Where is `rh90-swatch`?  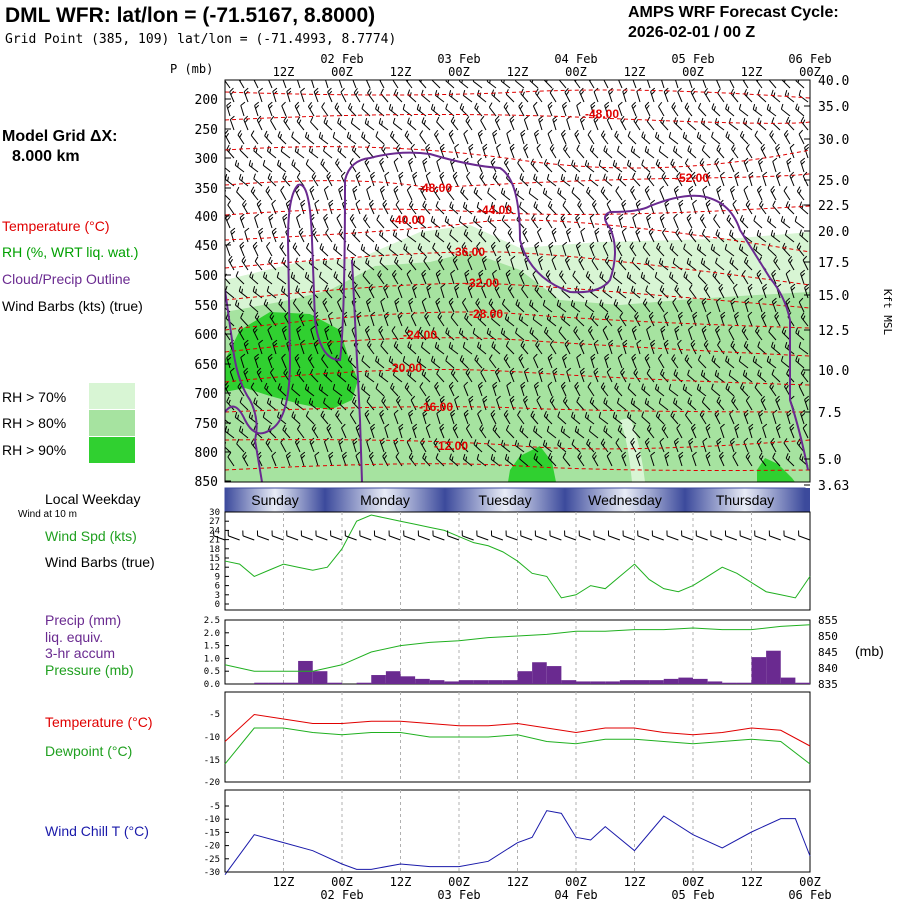
rh90-swatch is located at coordinates (112, 450).